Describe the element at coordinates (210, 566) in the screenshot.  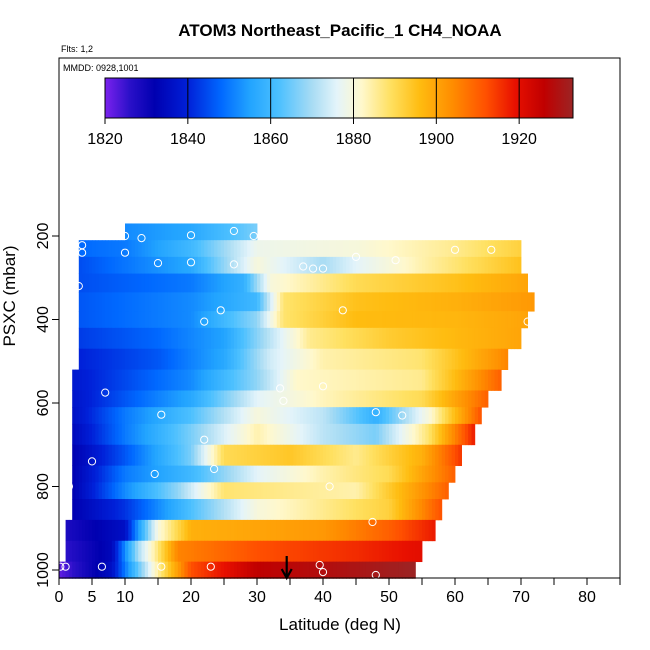
I see `sample-point` at that location.